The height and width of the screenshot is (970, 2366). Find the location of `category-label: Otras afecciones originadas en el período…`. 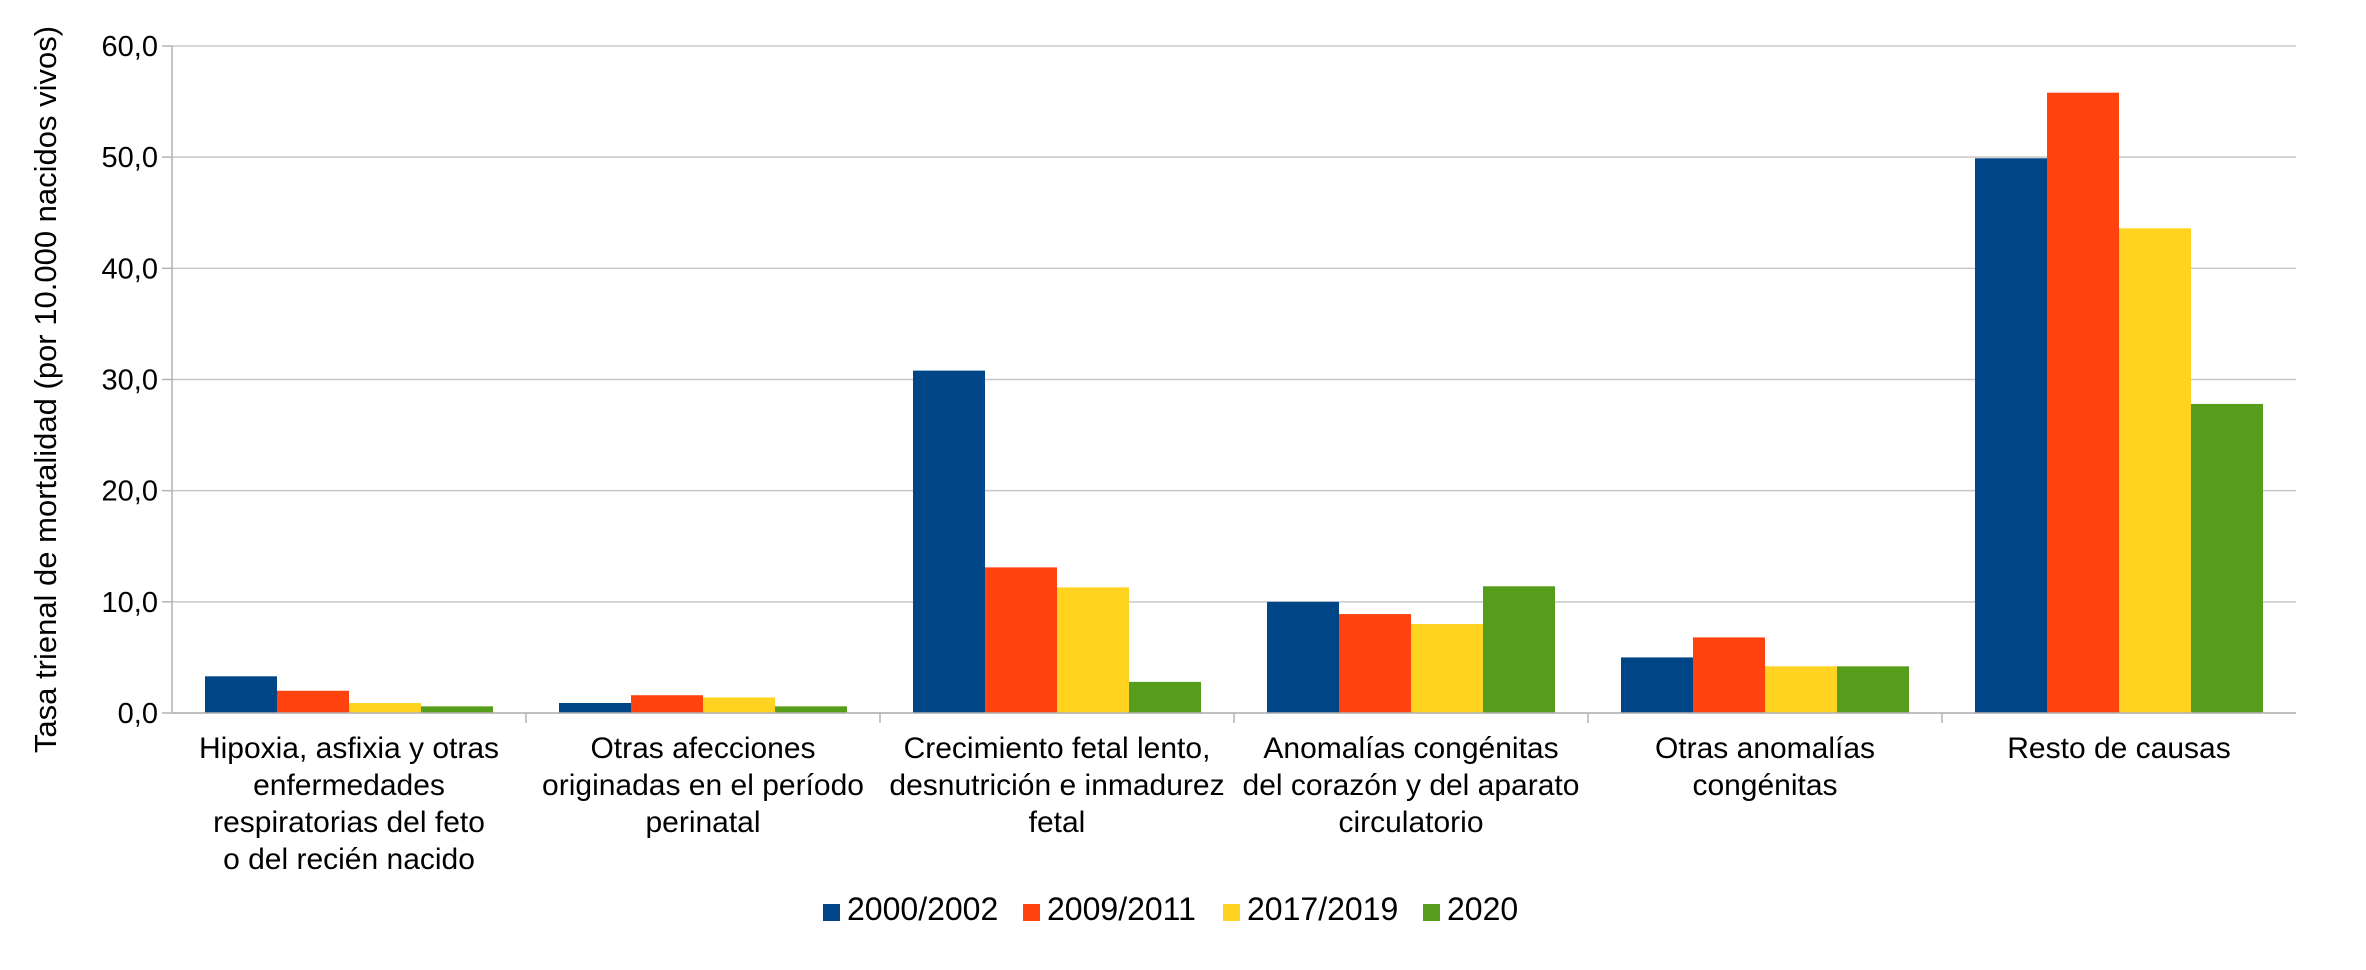

category-label: Otras afecciones originadas en el período… is located at coordinates (703, 785).